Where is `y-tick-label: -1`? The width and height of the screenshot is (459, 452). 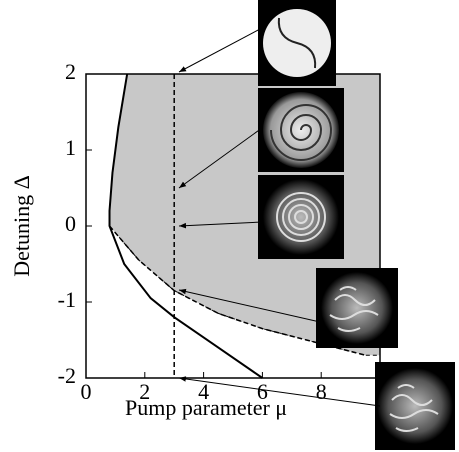 y-tick-label: -1 is located at coordinates (67, 299).